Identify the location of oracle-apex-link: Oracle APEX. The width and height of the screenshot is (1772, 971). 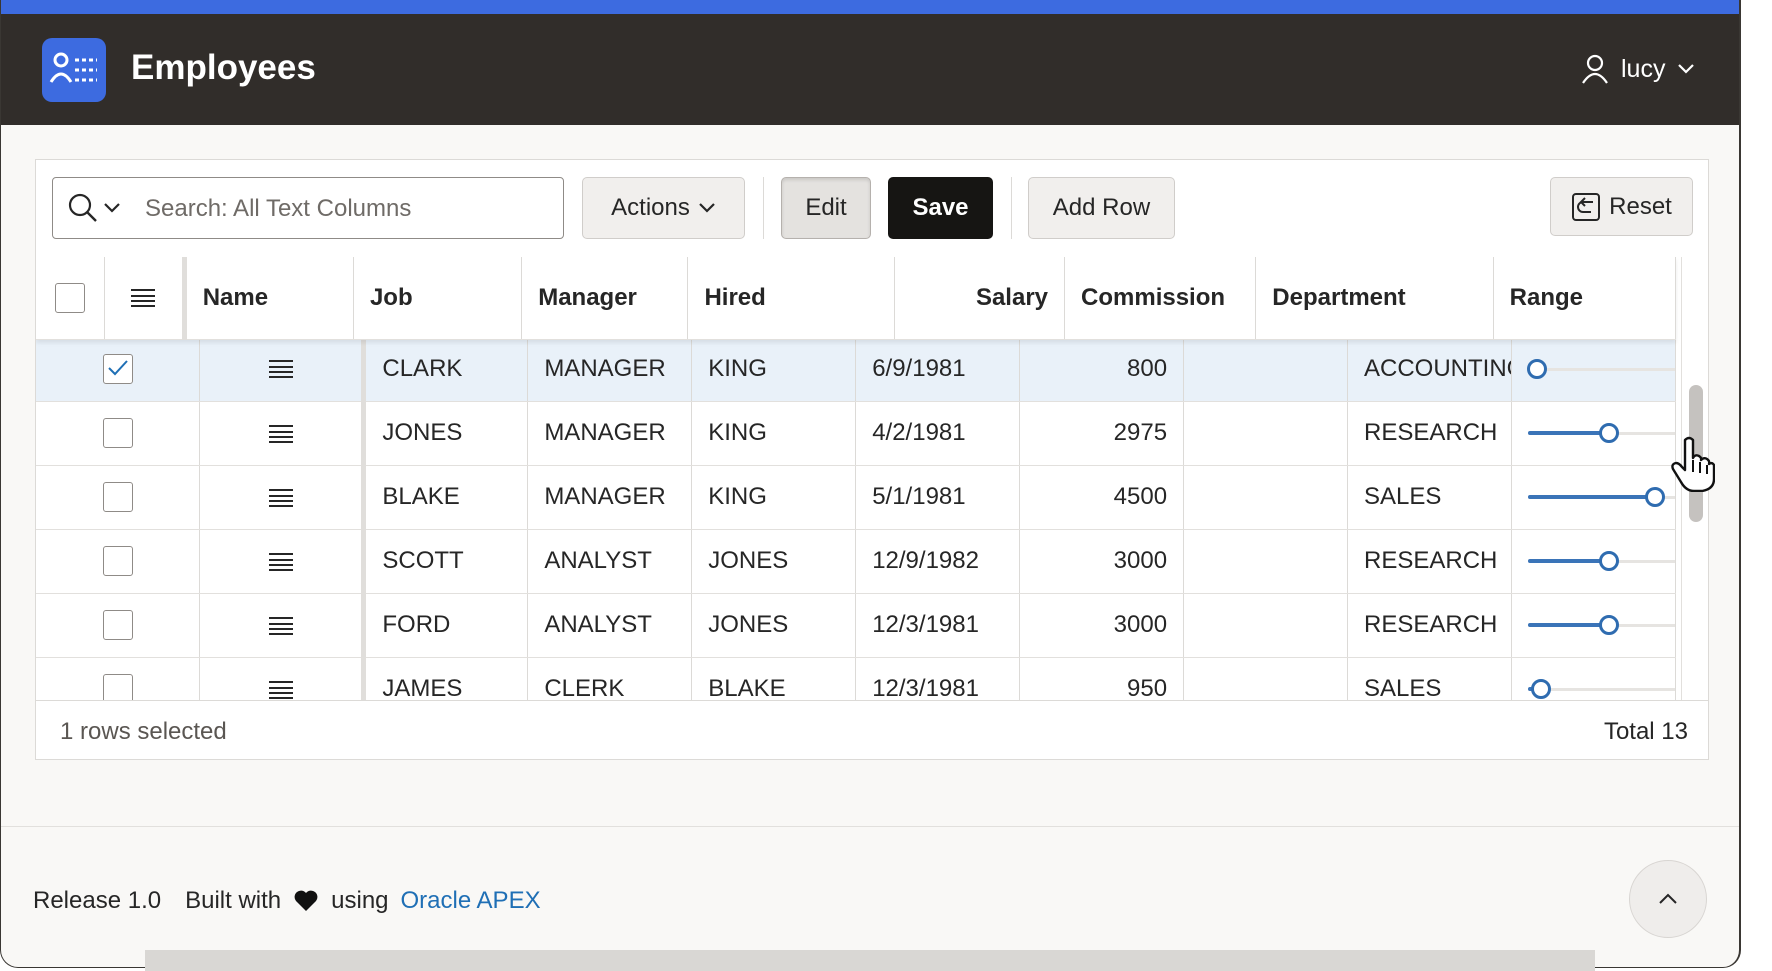
(470, 900).